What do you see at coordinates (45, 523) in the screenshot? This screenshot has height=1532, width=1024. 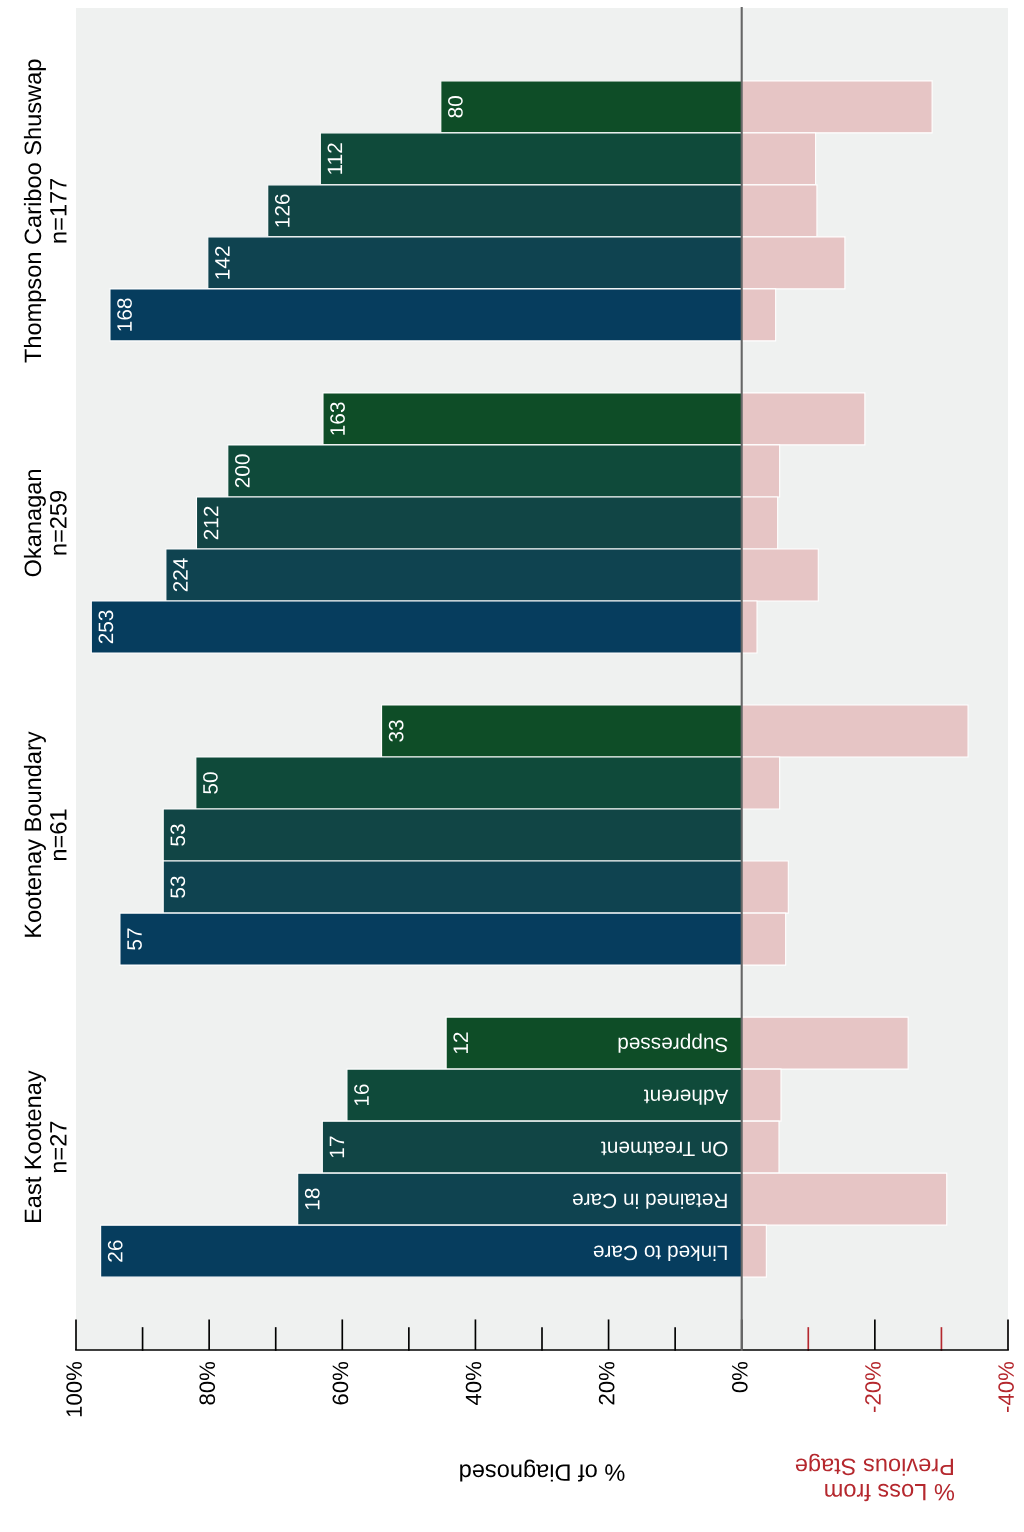 I see `text: Okanagan n=259` at bounding box center [45, 523].